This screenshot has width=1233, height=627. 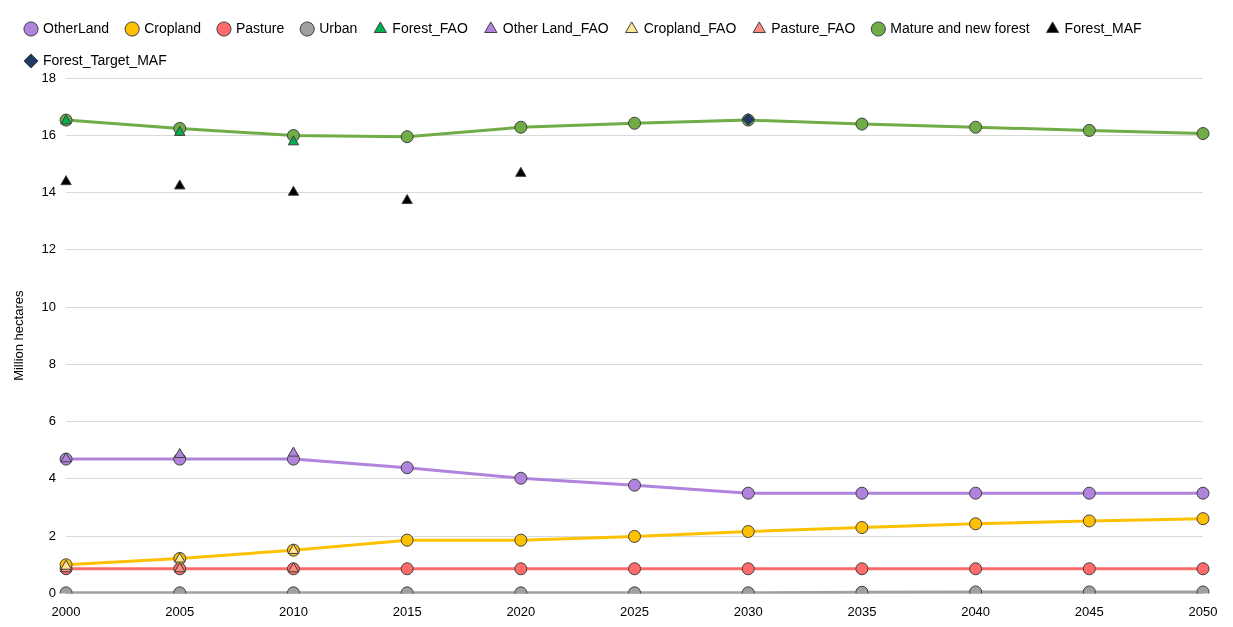 What do you see at coordinates (1089, 611) in the screenshot?
I see `x-tick-label: 2045` at bounding box center [1089, 611].